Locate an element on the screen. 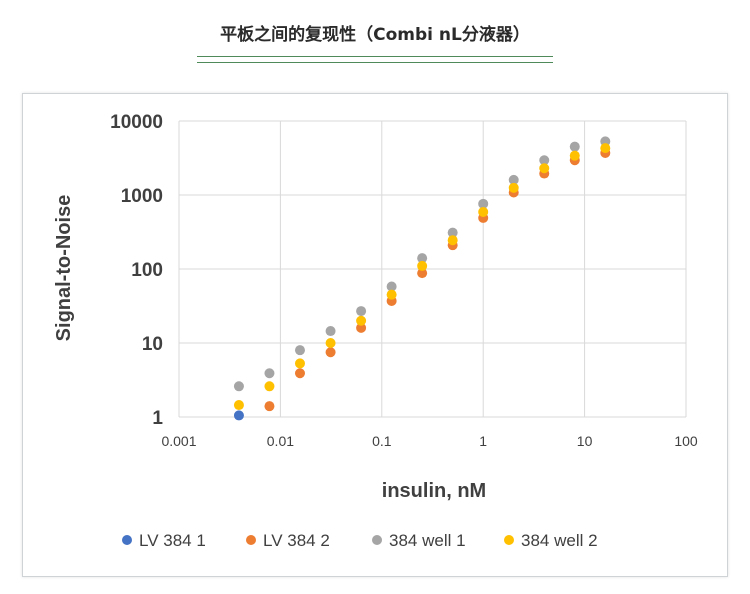 Image resolution: width=750 pixels, height=594 pixels. y-tick-label: 1000 is located at coordinates (142, 196).